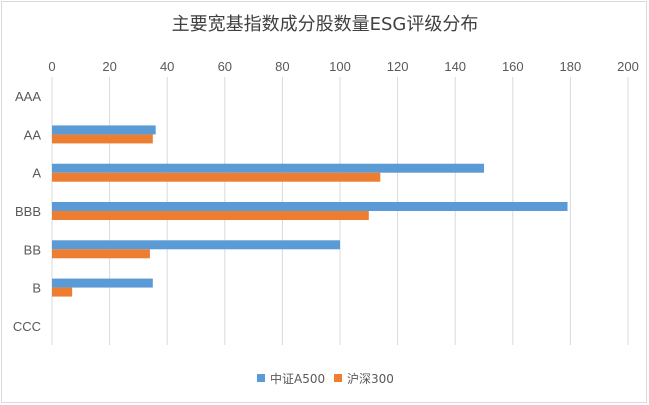 The image size is (649, 405). Describe the element at coordinates (370, 379) in the screenshot. I see `legend-label-csi-300: 沪深300` at that location.